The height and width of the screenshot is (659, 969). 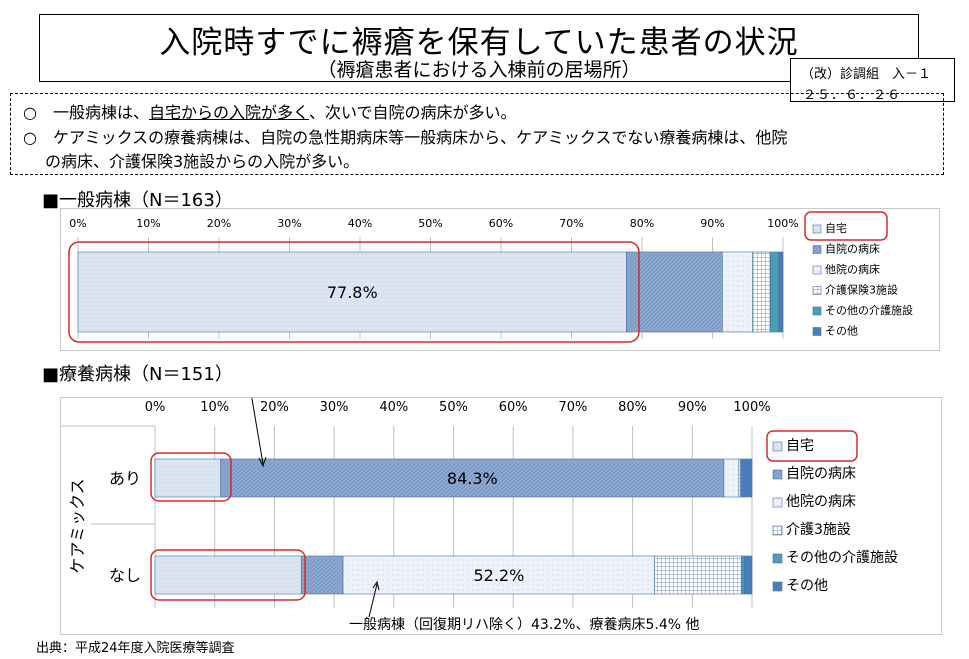 I want to click on data-label: 84.3%, so click(x=472, y=478).